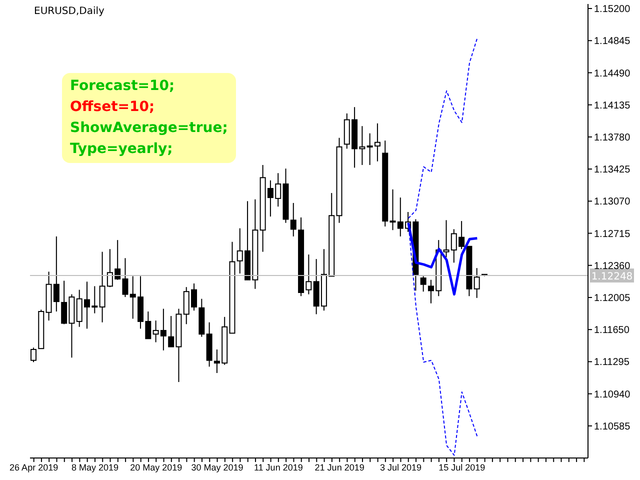 Image resolution: width=640 pixels, height=480 pixels. I want to click on y-tick-label: 1.13425, so click(612, 170).